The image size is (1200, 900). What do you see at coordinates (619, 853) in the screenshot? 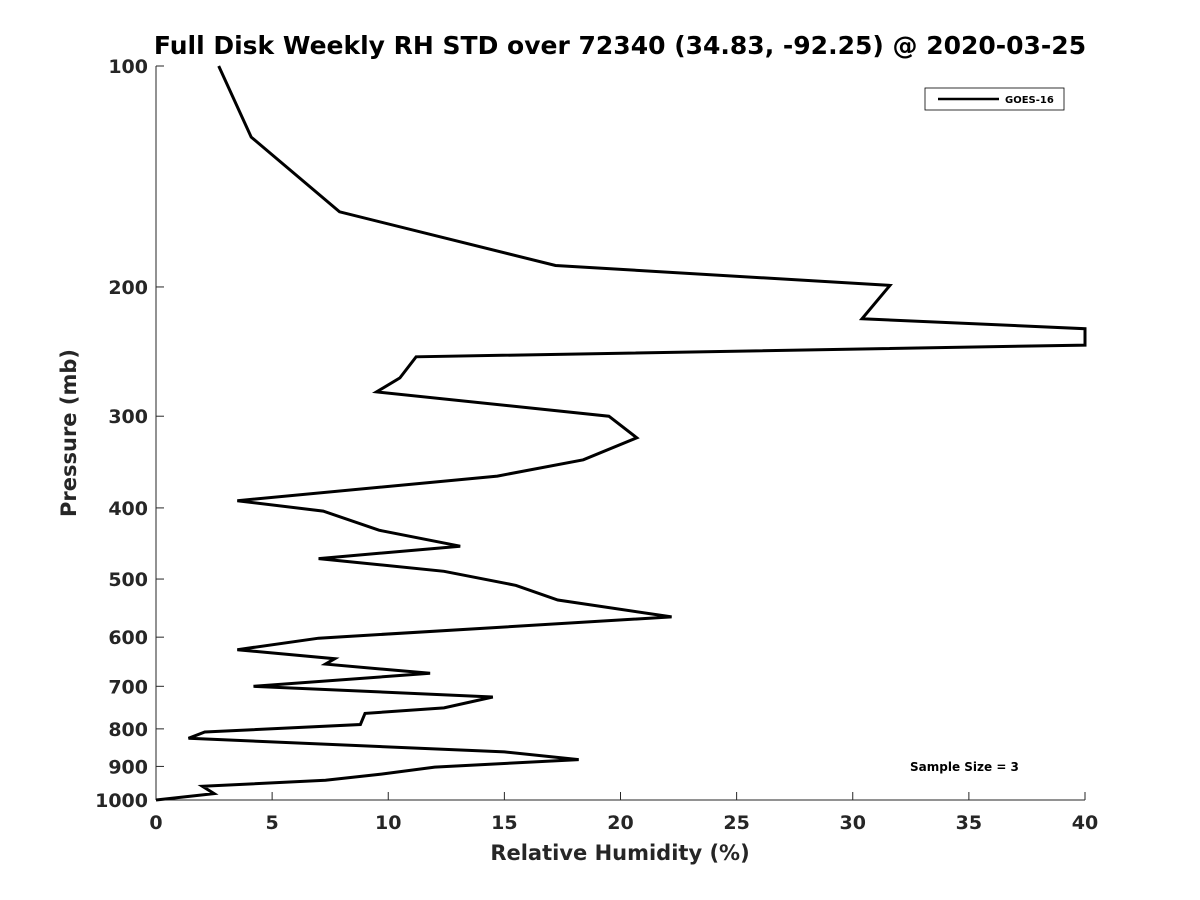
I see `x-axis-label: Relative Humidity (%)` at bounding box center [619, 853].